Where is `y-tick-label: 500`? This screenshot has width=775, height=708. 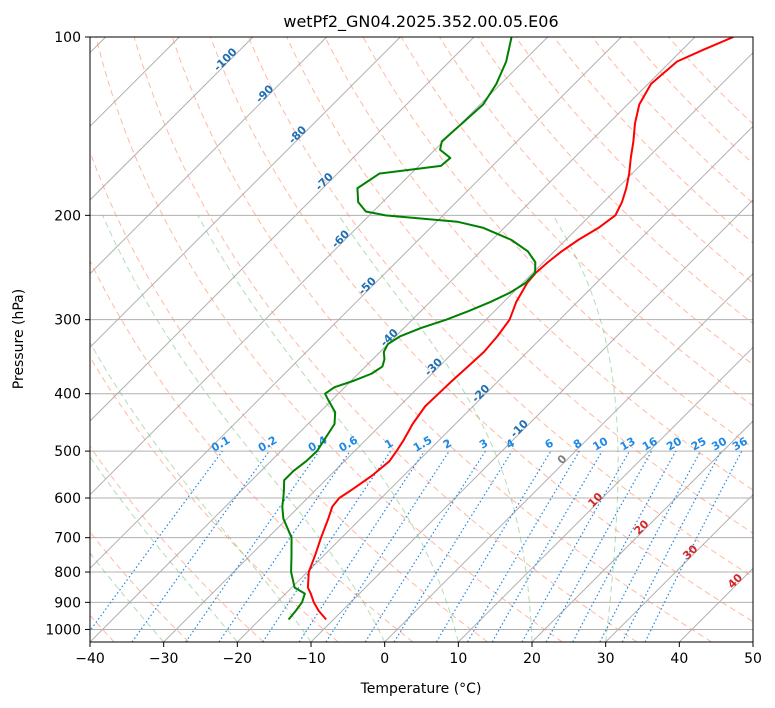 y-tick-label: 500 is located at coordinates (67, 452).